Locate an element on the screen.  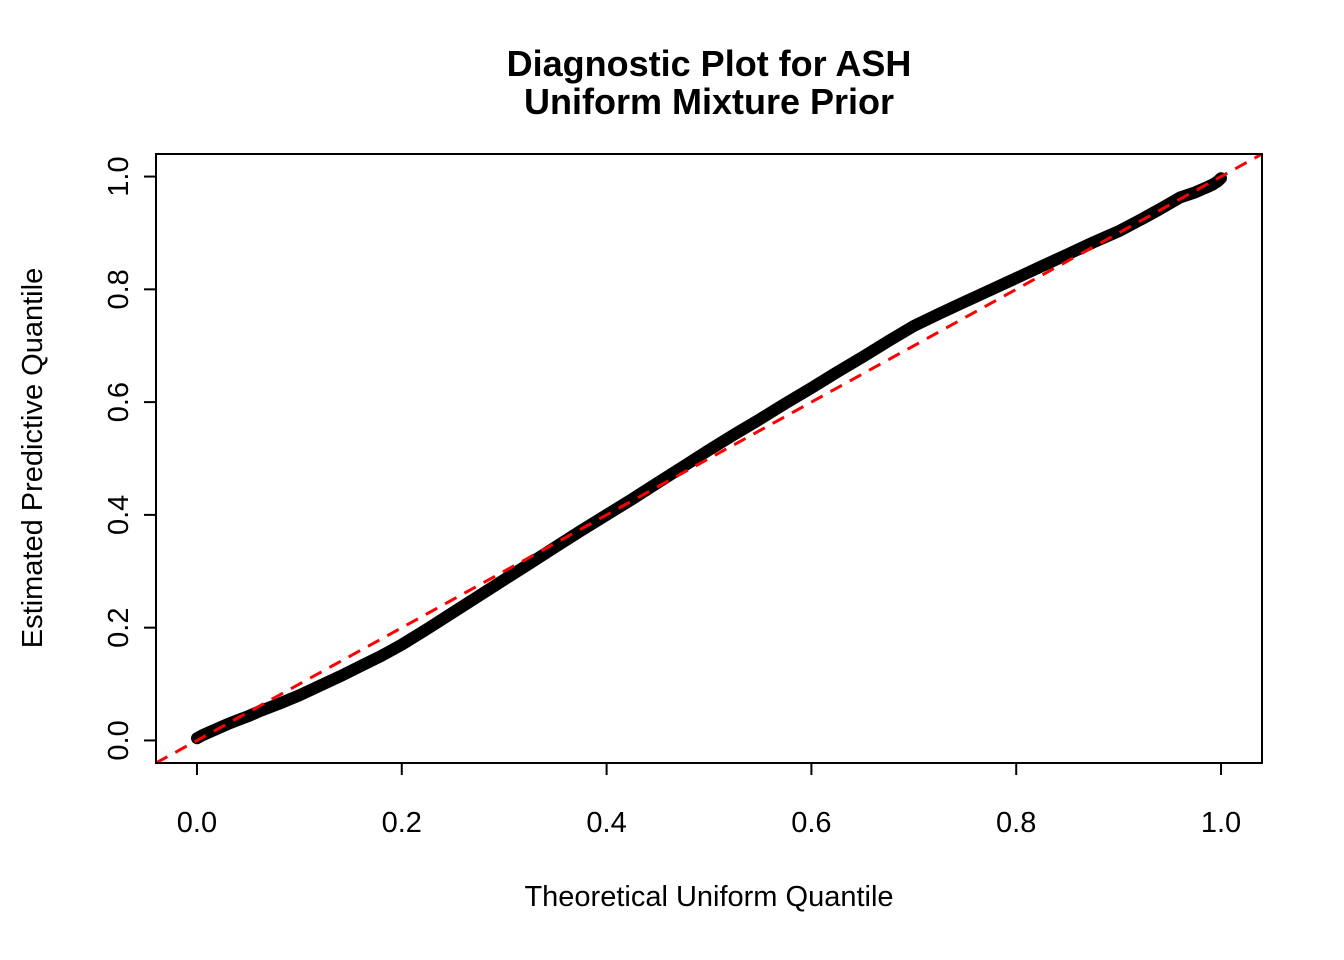
x-tick-label: 0.6 is located at coordinates (811, 823).